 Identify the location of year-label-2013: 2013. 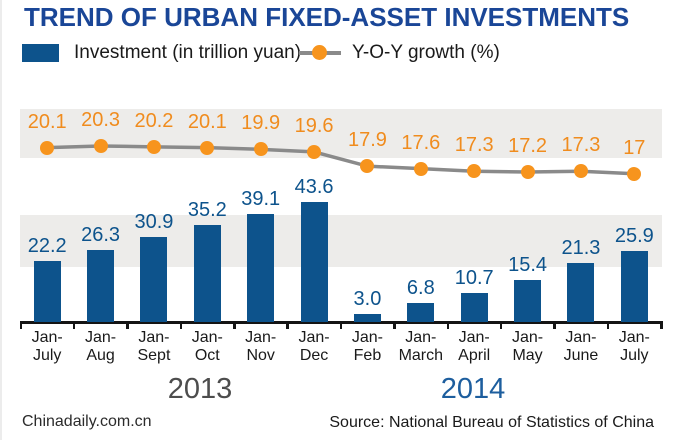
(200, 389).